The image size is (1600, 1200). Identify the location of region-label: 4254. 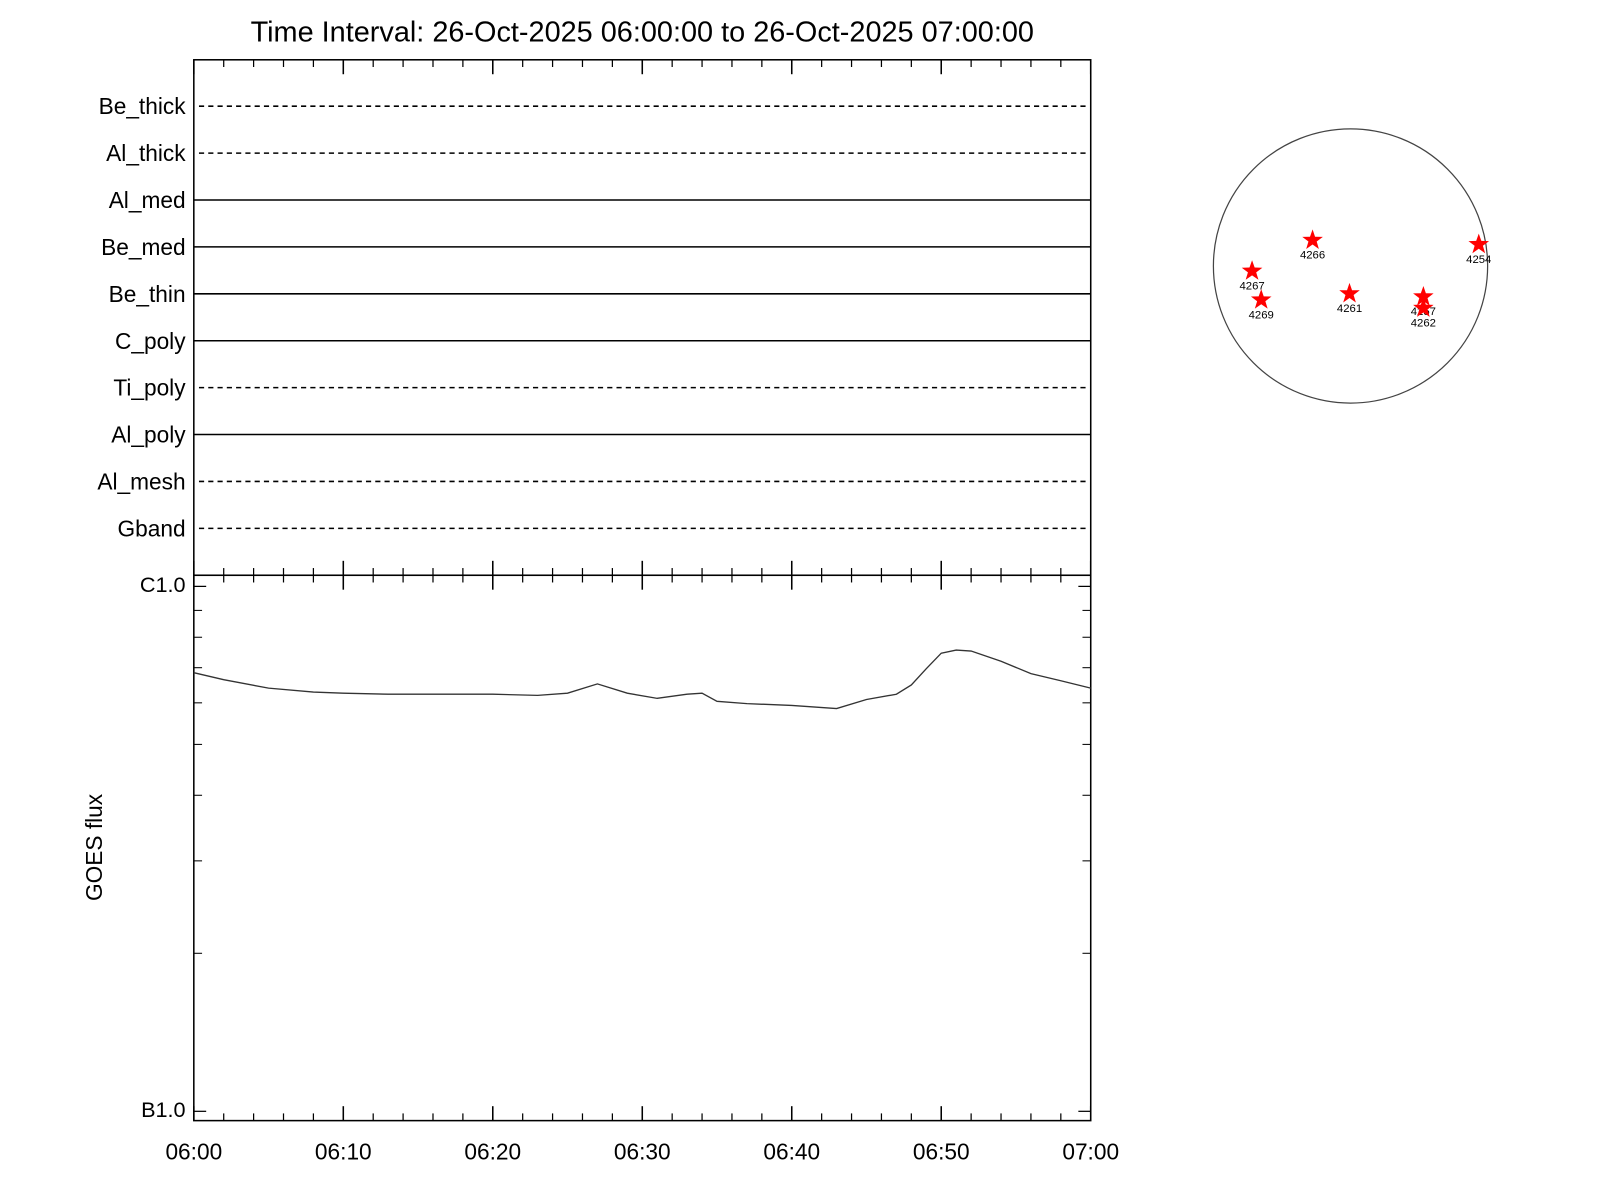
(1478, 260).